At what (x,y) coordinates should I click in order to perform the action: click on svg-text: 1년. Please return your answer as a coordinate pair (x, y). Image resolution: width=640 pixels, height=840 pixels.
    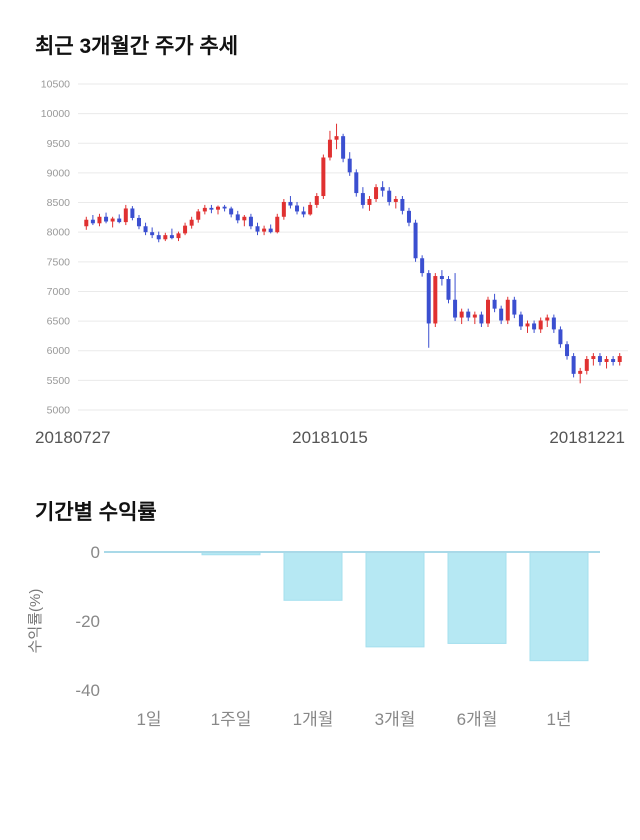
    Looking at the image, I should click on (558, 719).